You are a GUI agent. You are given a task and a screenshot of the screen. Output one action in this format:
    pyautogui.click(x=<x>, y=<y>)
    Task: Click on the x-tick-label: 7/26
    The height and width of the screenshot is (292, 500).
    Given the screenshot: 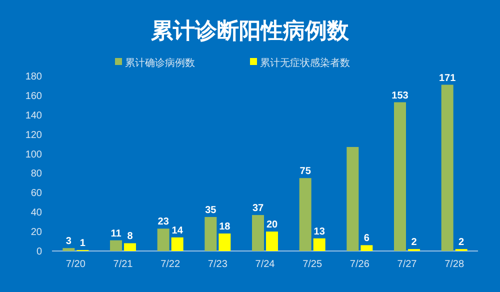 What is the action you would take?
    pyautogui.click(x=360, y=264)
    